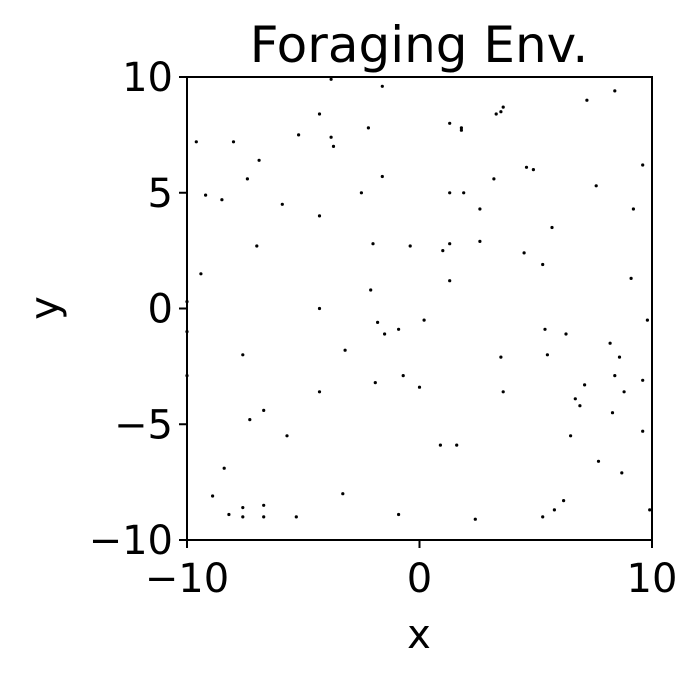  I want to click on y-tick-label: −5, so click(143, 425).